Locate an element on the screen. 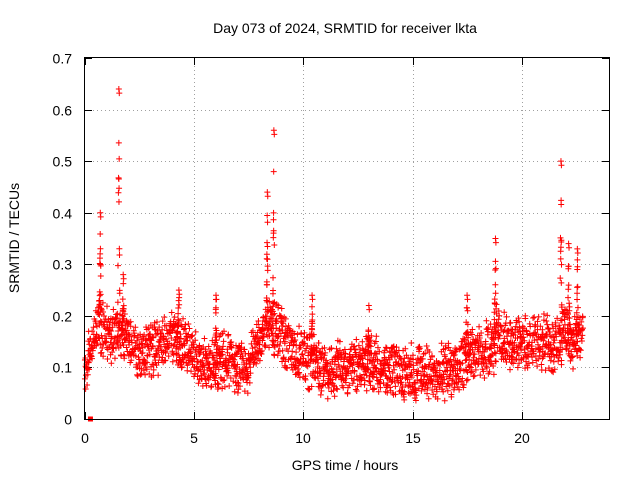 The height and width of the screenshot is (480, 640). y-tick-label: 0.5 is located at coordinates (63, 162).